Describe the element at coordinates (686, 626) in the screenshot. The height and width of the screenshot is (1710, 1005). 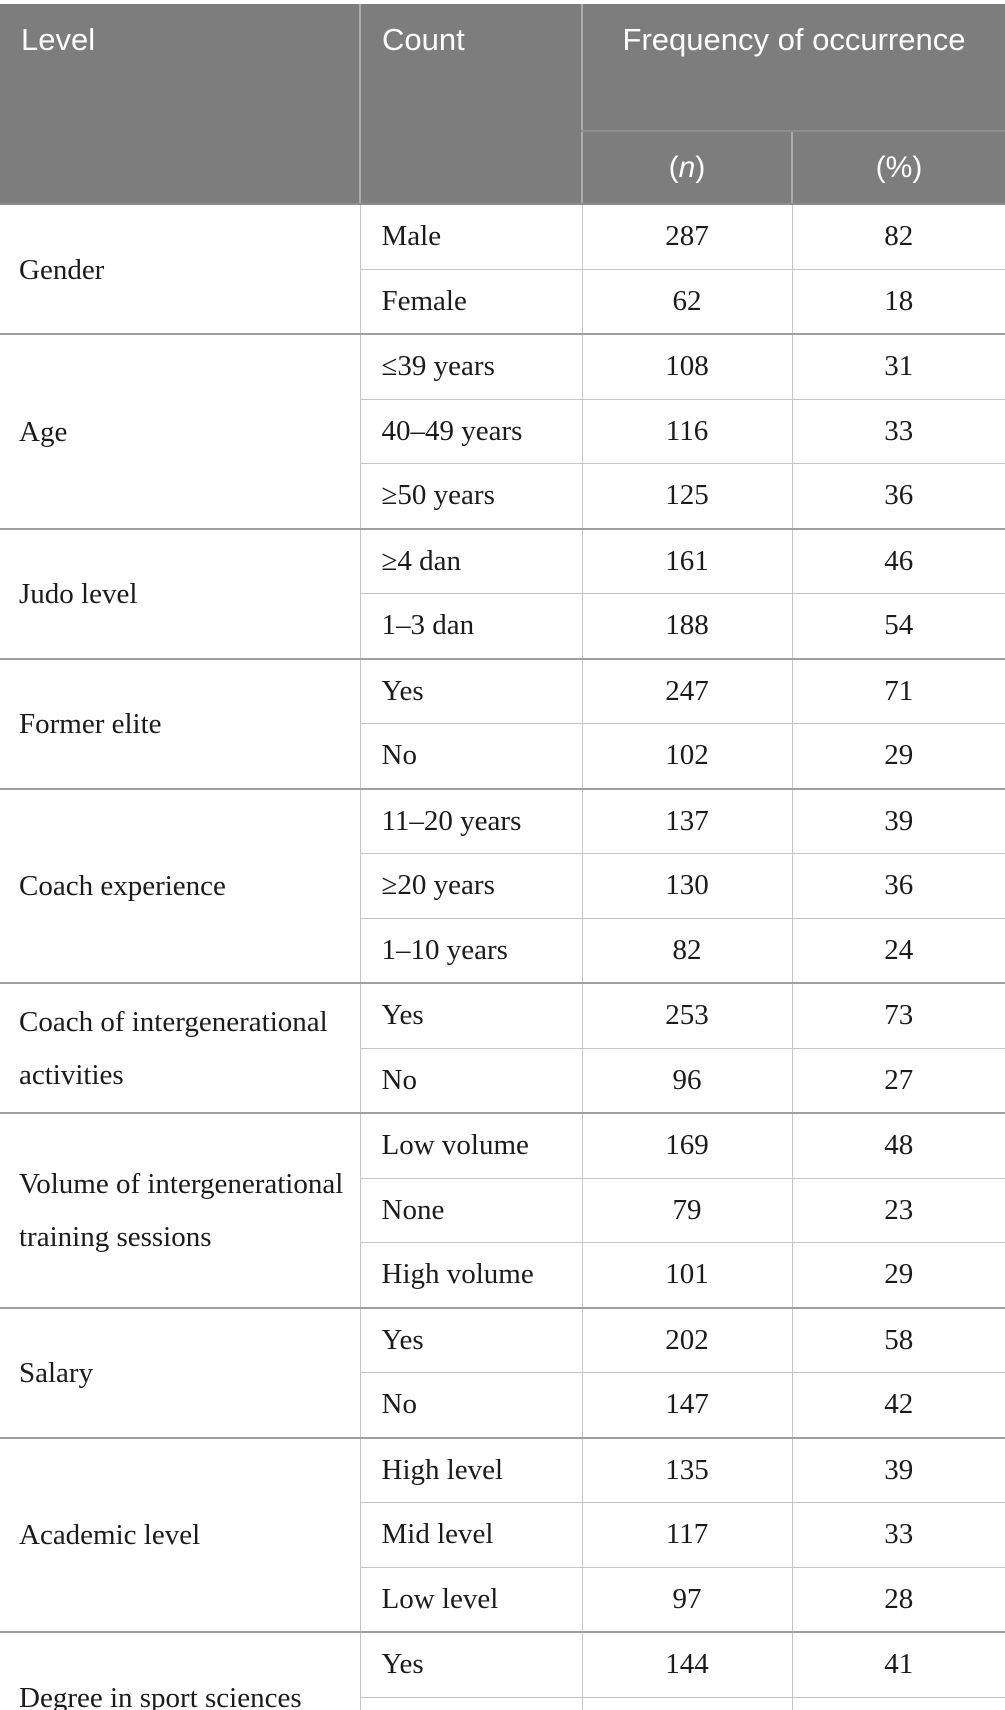
I see `n-cell: 188` at that location.